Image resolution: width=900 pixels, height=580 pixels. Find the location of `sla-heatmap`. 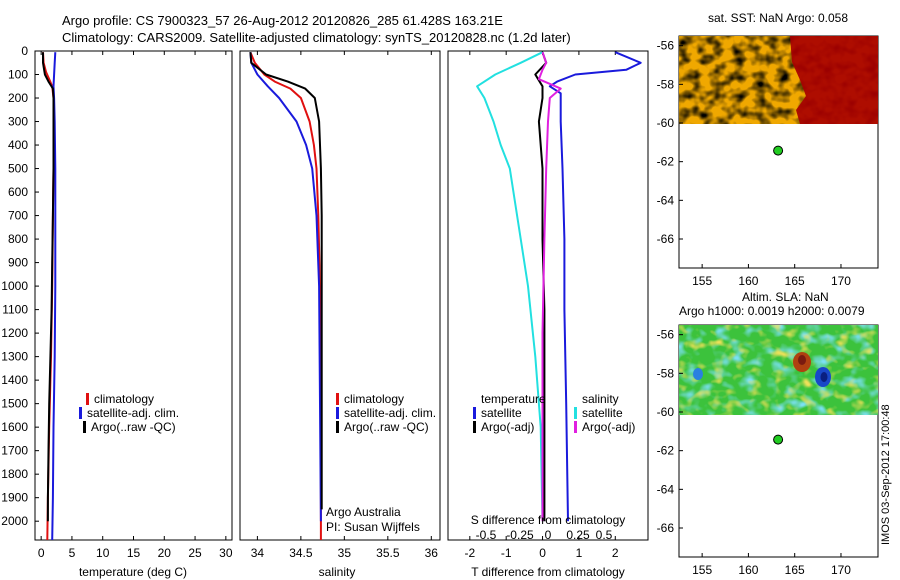

sla-heatmap is located at coordinates (778, 370).